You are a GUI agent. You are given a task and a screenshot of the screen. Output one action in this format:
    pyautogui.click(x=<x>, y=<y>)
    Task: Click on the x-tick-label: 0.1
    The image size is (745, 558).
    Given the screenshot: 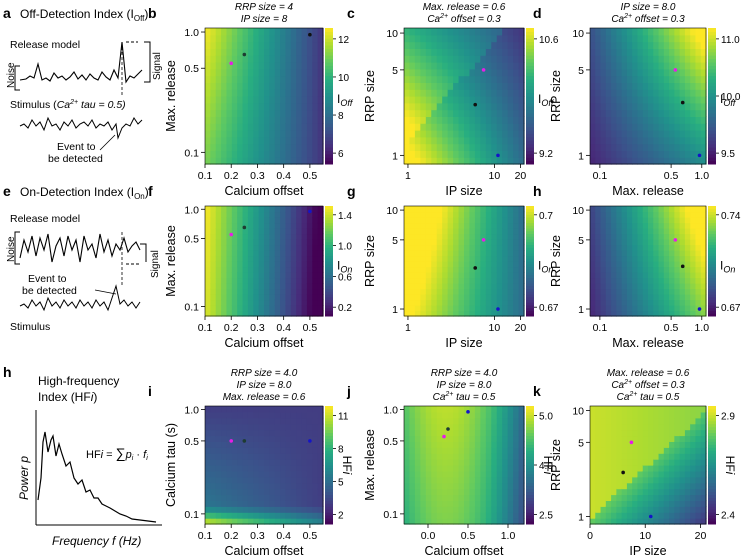 What is the action you would take?
    pyautogui.click(x=205, y=328)
    